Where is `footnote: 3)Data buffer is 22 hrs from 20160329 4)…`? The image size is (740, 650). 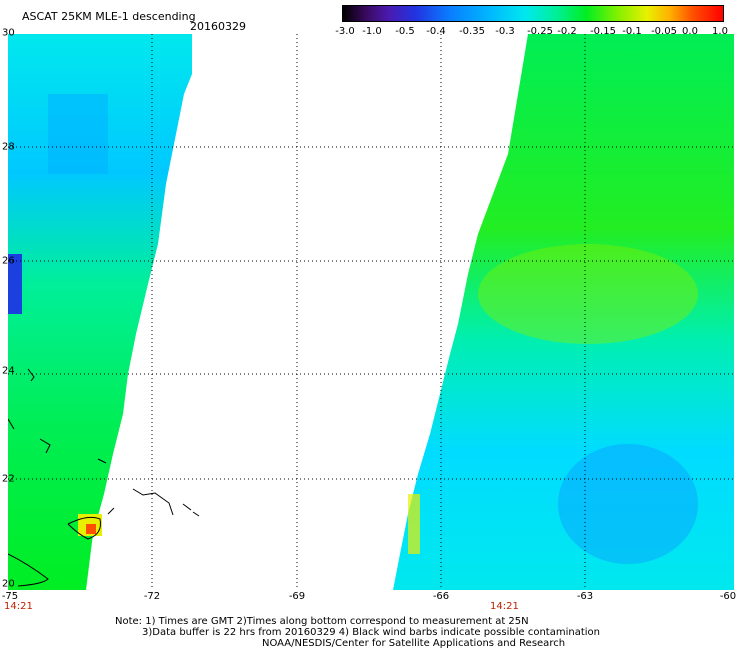 footnote: 3)Data buffer is 22 hrs from 20160329 4)… is located at coordinates (371, 632).